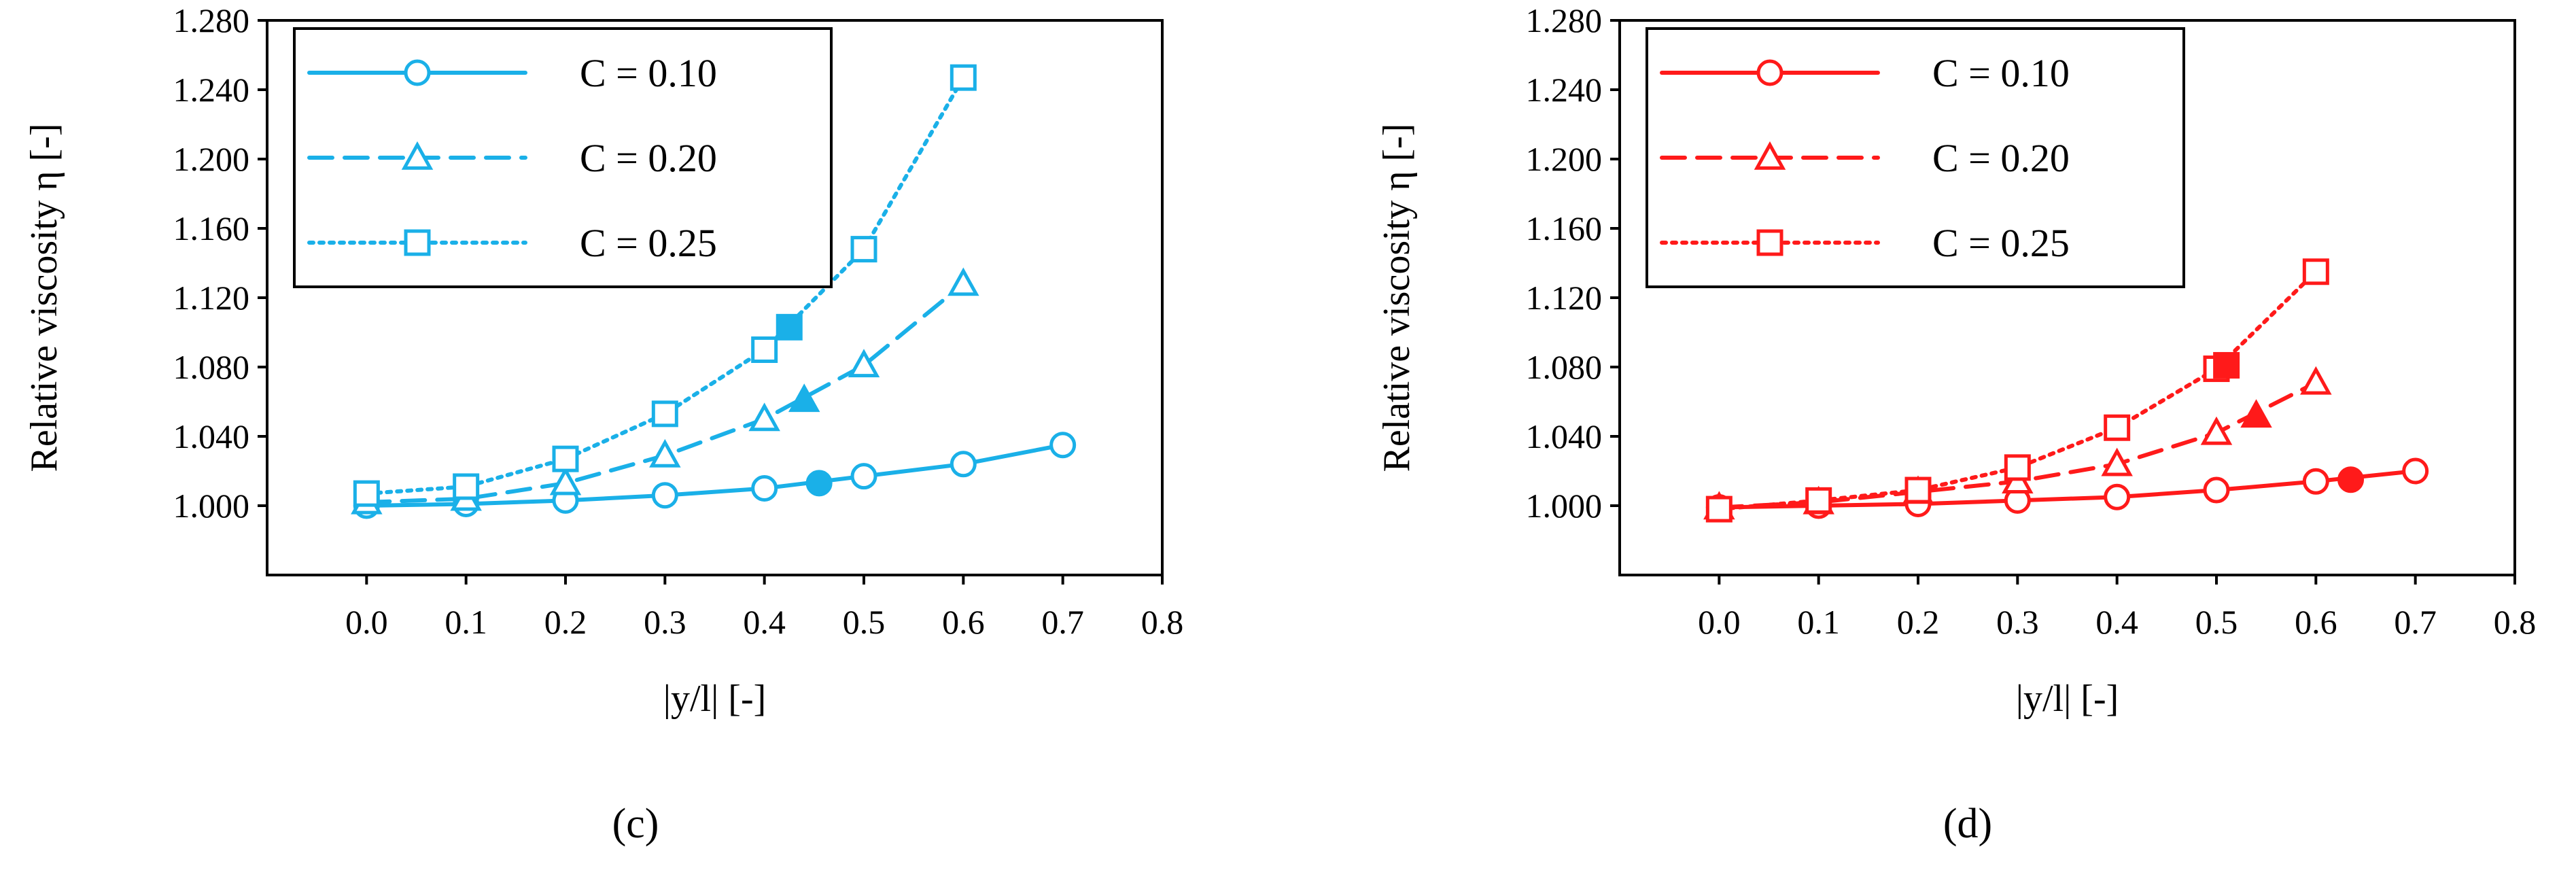 This screenshot has height=870, width=2576. Describe the element at coordinates (635, 824) in the screenshot. I see `panel-label: (c)` at that location.